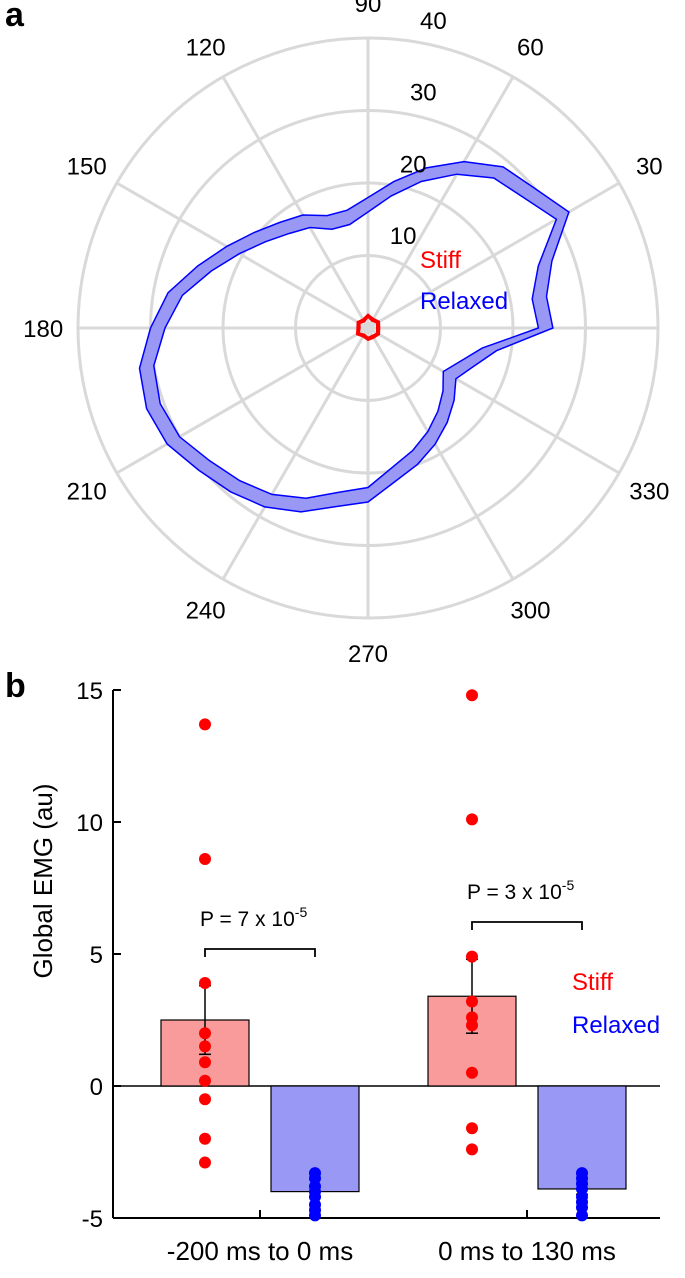  What do you see at coordinates (649, 491) in the screenshot?
I see `polar-angle-label-330: 330` at bounding box center [649, 491].